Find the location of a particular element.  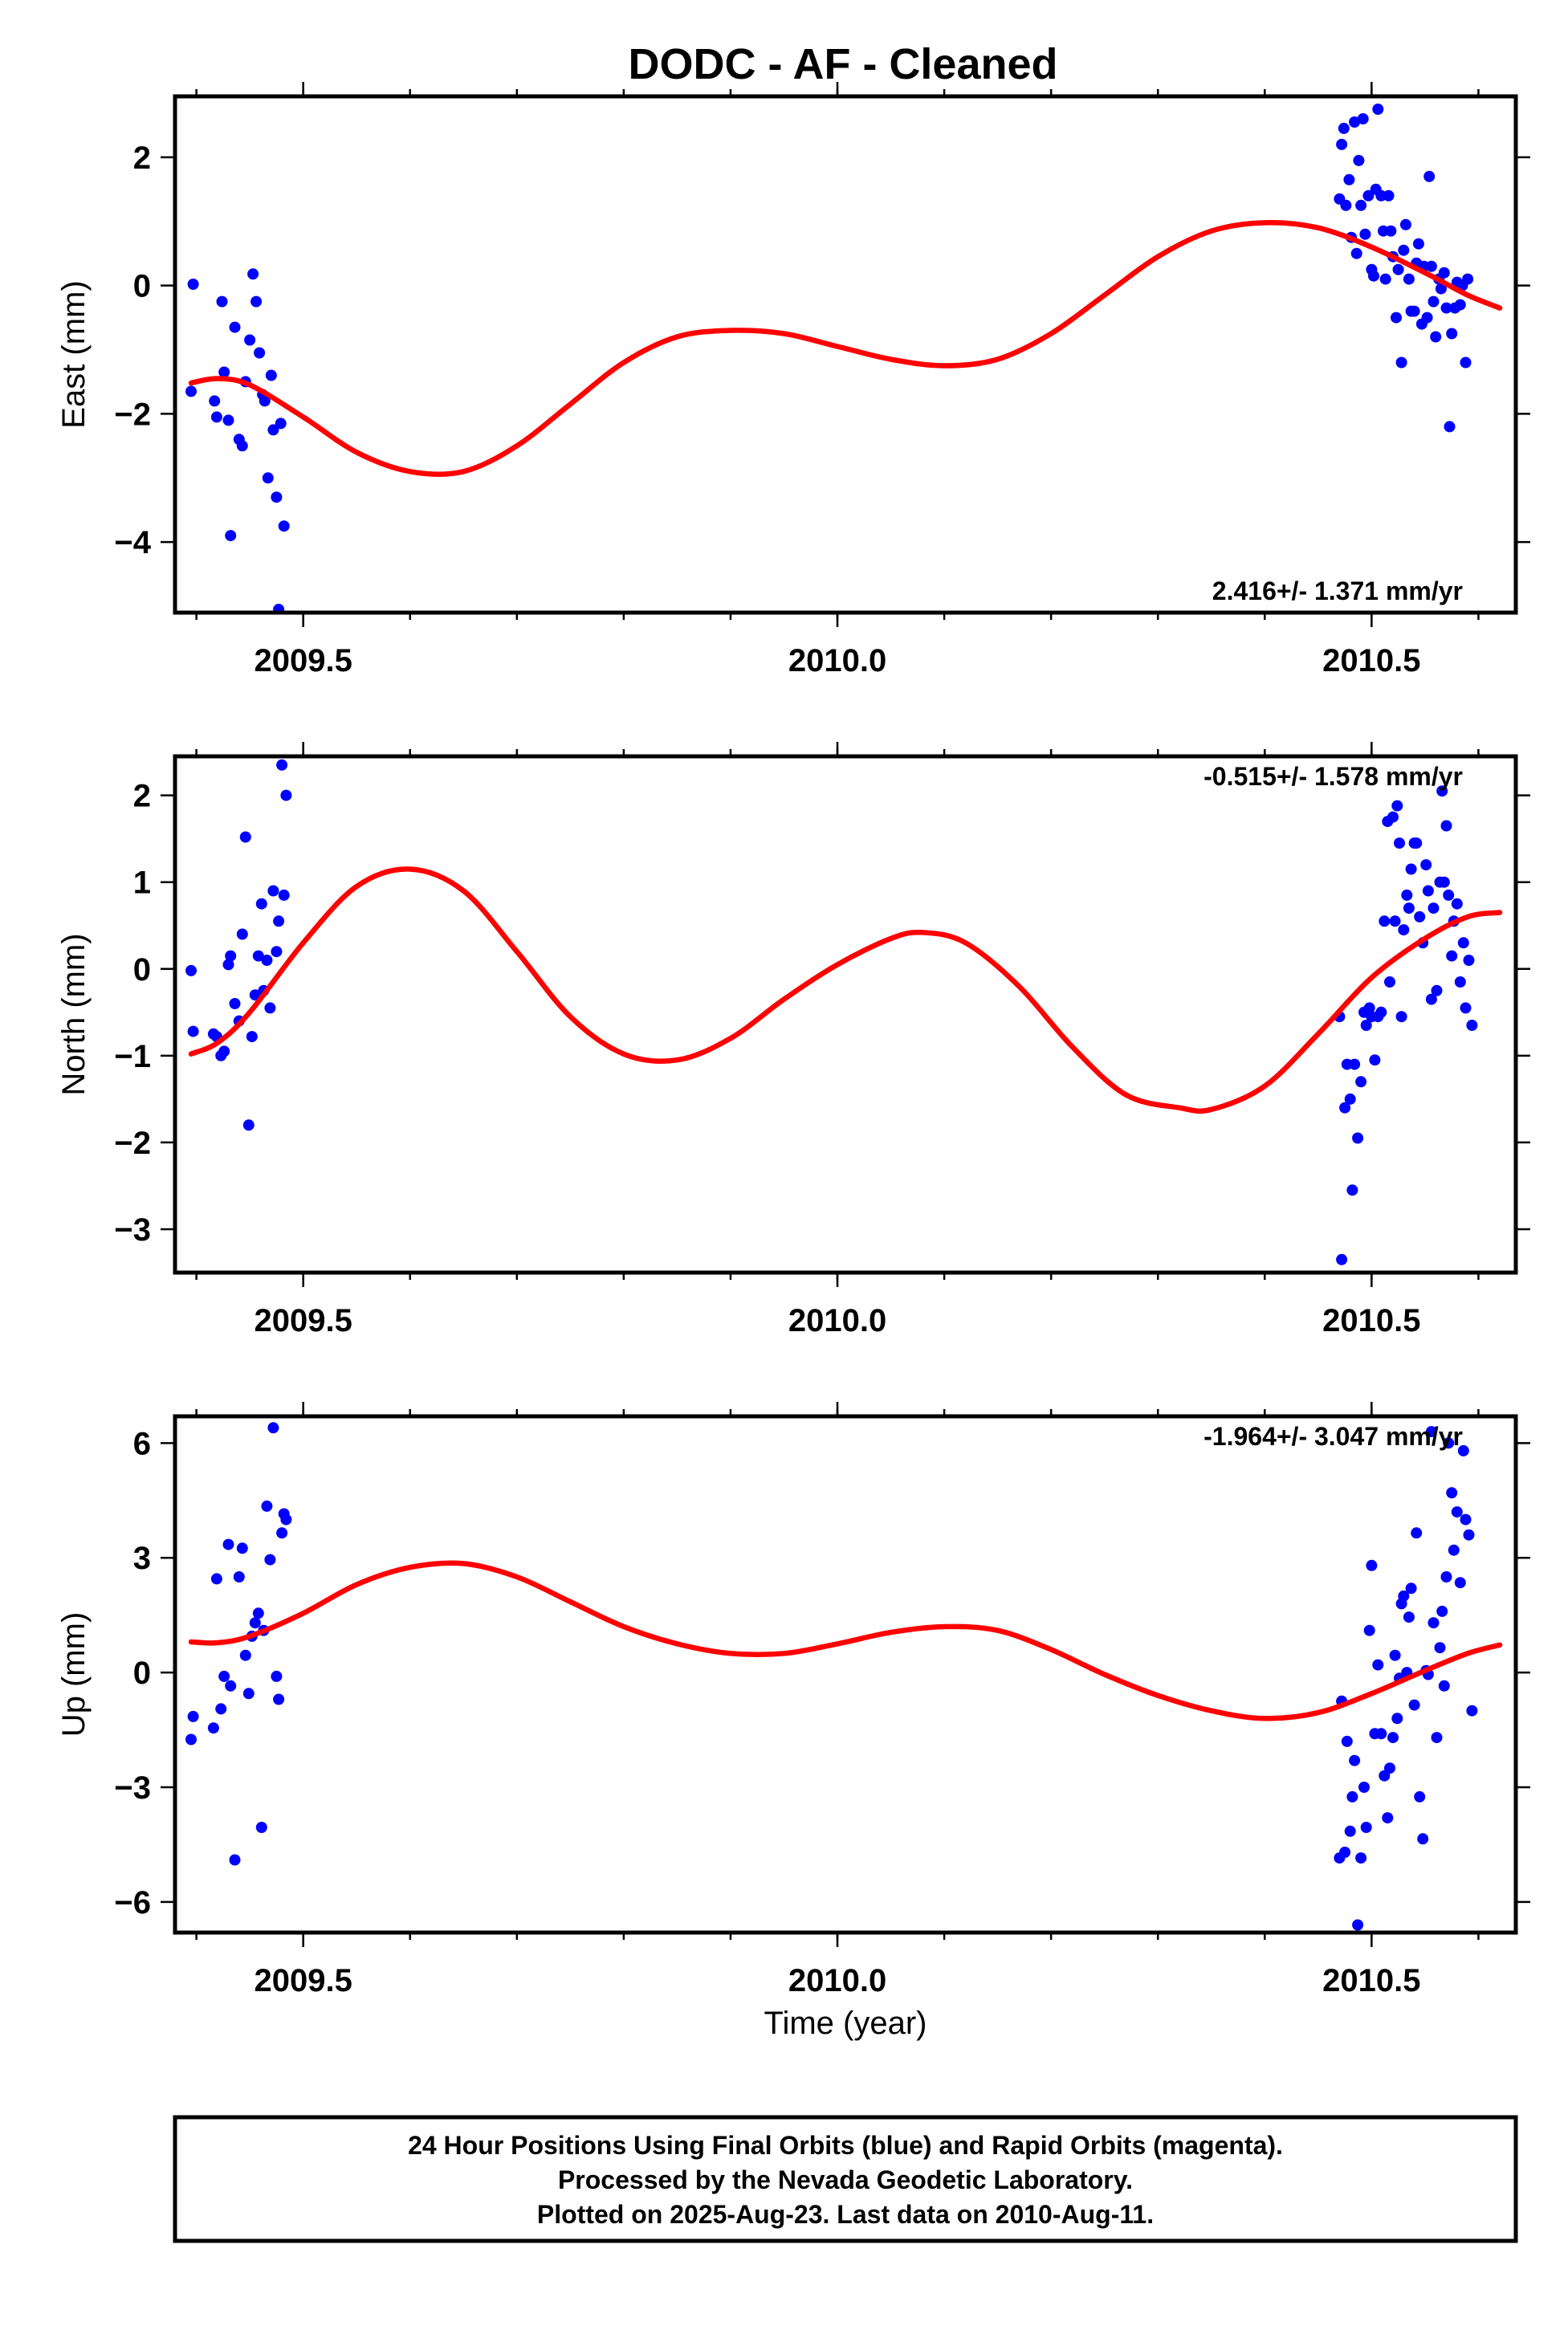

y-tick-label: 3 is located at coordinates (142, 1558).